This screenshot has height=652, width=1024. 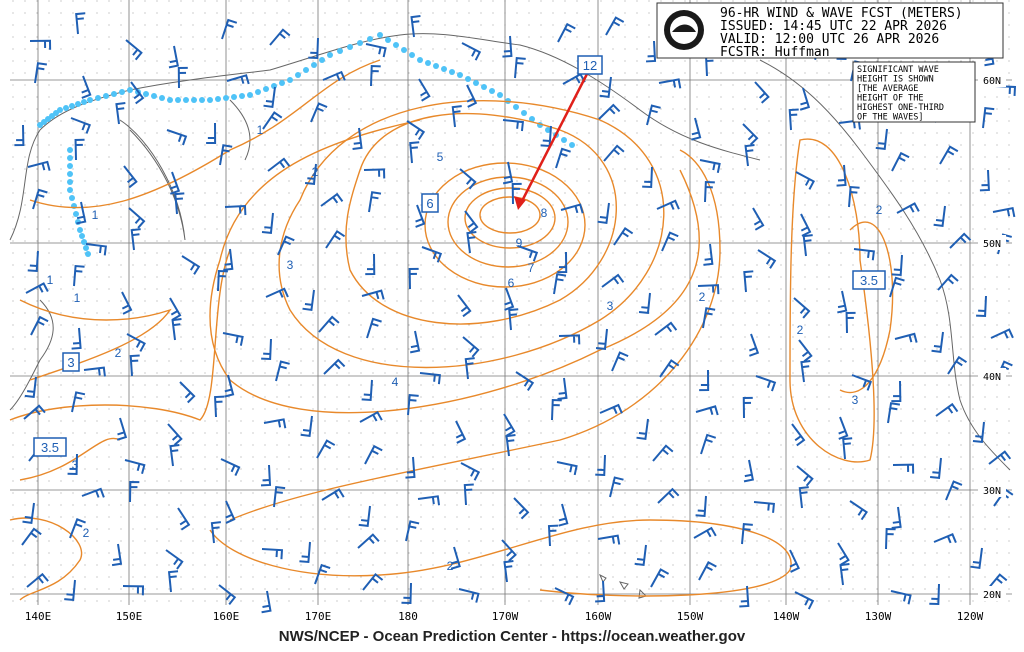 What do you see at coordinates (800, 330) in the screenshot?
I see `contour-label: 2` at bounding box center [800, 330].